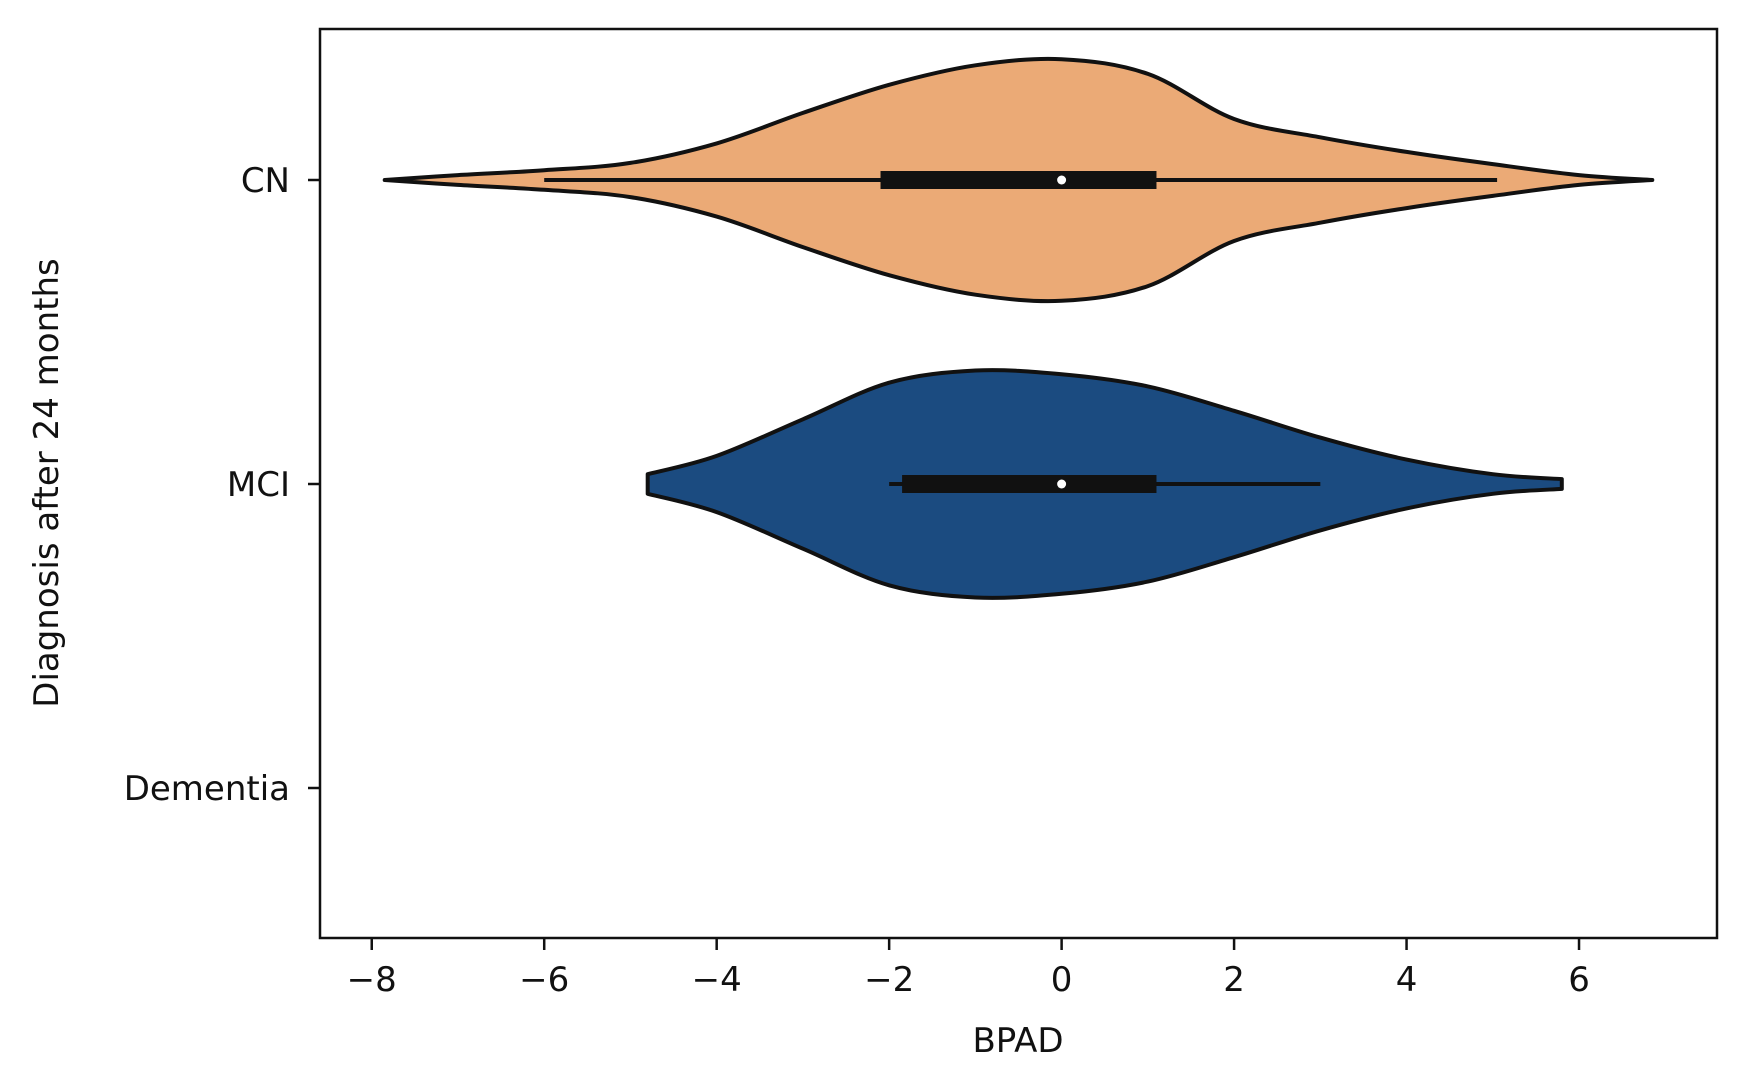 The image size is (1744, 1091). Describe the element at coordinates (372, 980) in the screenshot. I see `x-tick-label: −8` at that location.